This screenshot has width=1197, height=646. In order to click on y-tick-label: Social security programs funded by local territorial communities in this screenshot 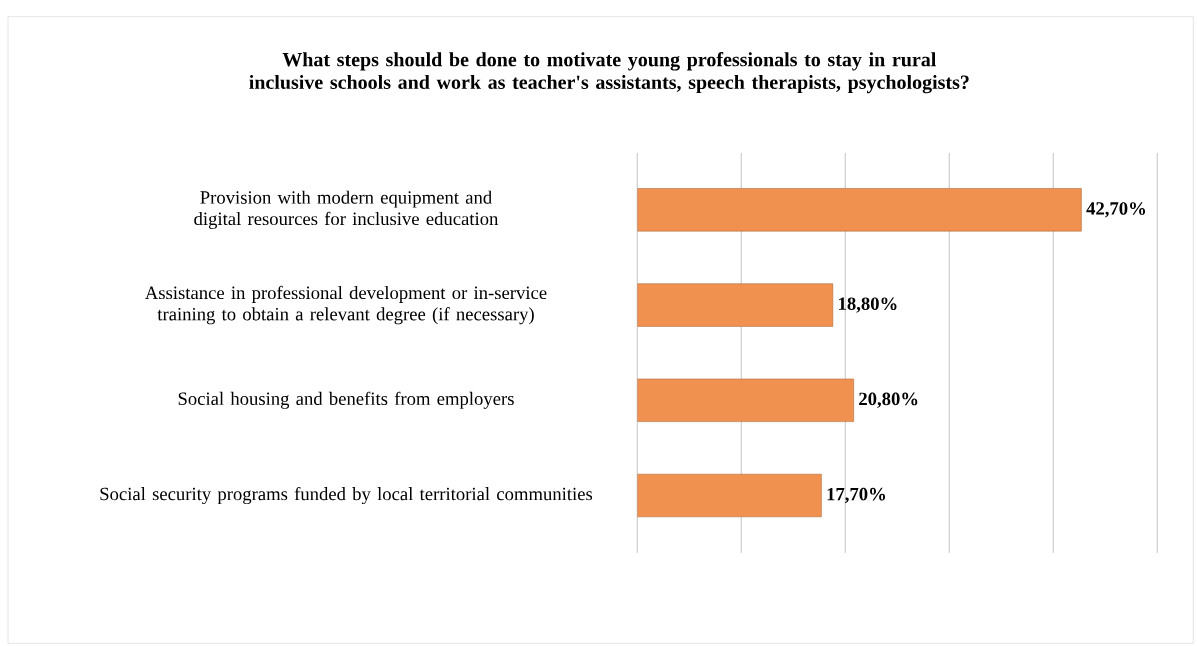, I will do `click(346, 495)`.